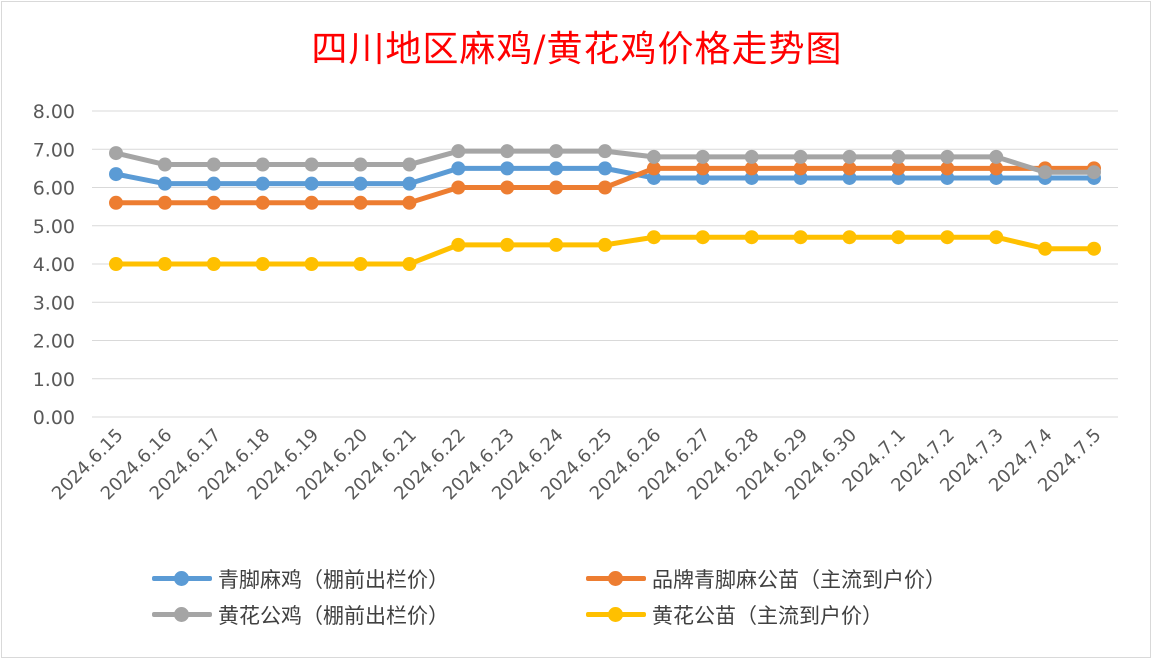  What do you see at coordinates (54, 342) in the screenshot?
I see `y-tick-label: 2.00` at bounding box center [54, 342].